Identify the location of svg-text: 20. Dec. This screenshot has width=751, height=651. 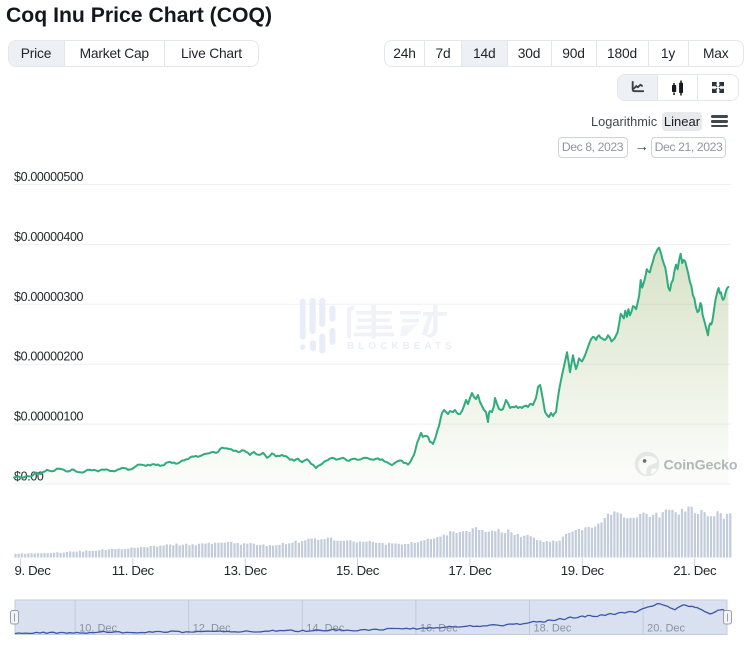
(666, 629).